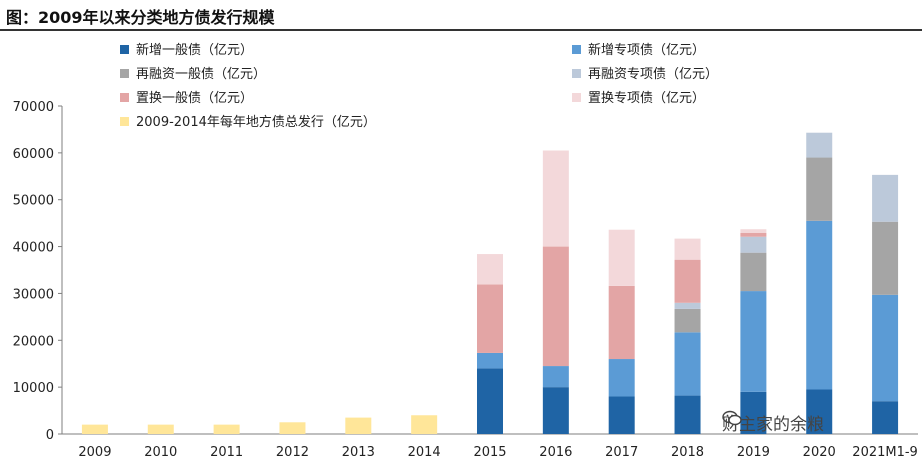 The width and height of the screenshot is (922, 463). I want to click on x-tick-label: 2017, so click(621, 452).